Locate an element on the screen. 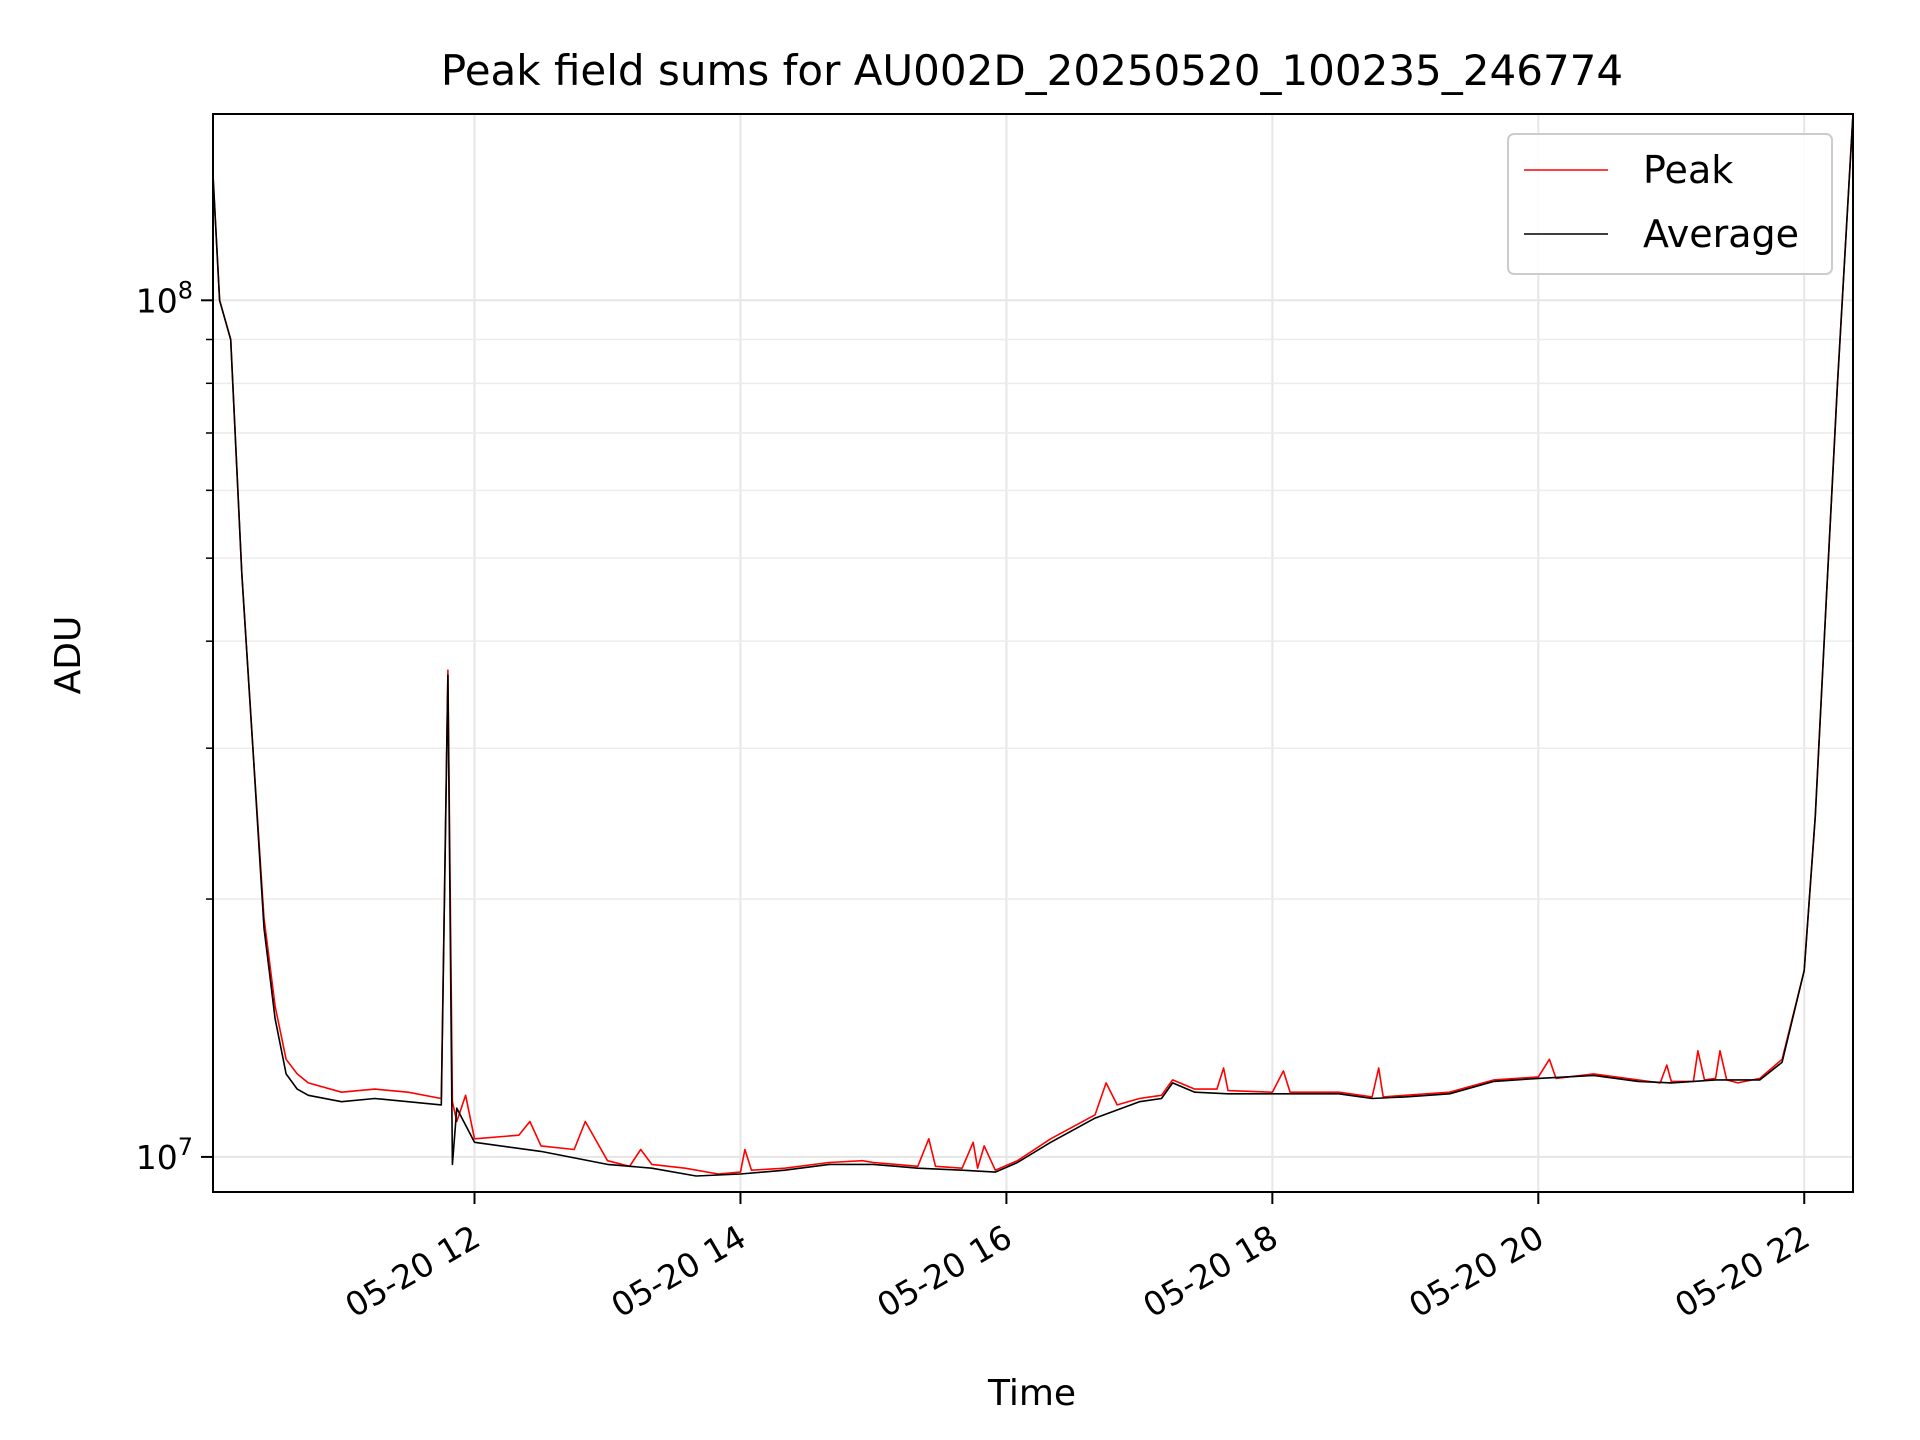  x-tick-label: 05-20 16 is located at coordinates (944, 1271).